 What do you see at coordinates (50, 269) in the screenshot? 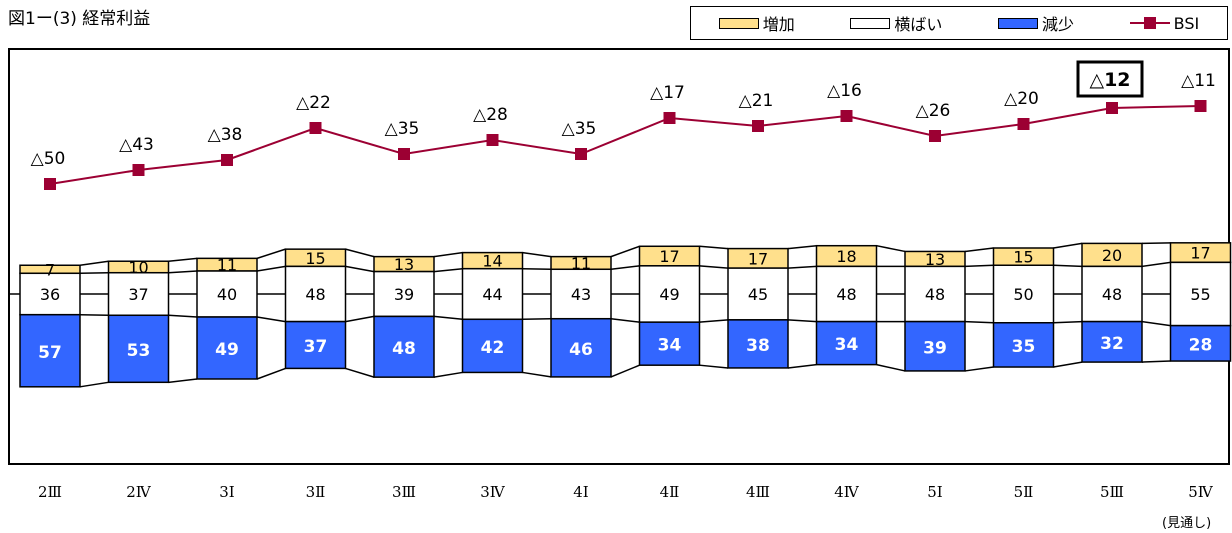
I see `data-label-increase: 7` at bounding box center [50, 269].